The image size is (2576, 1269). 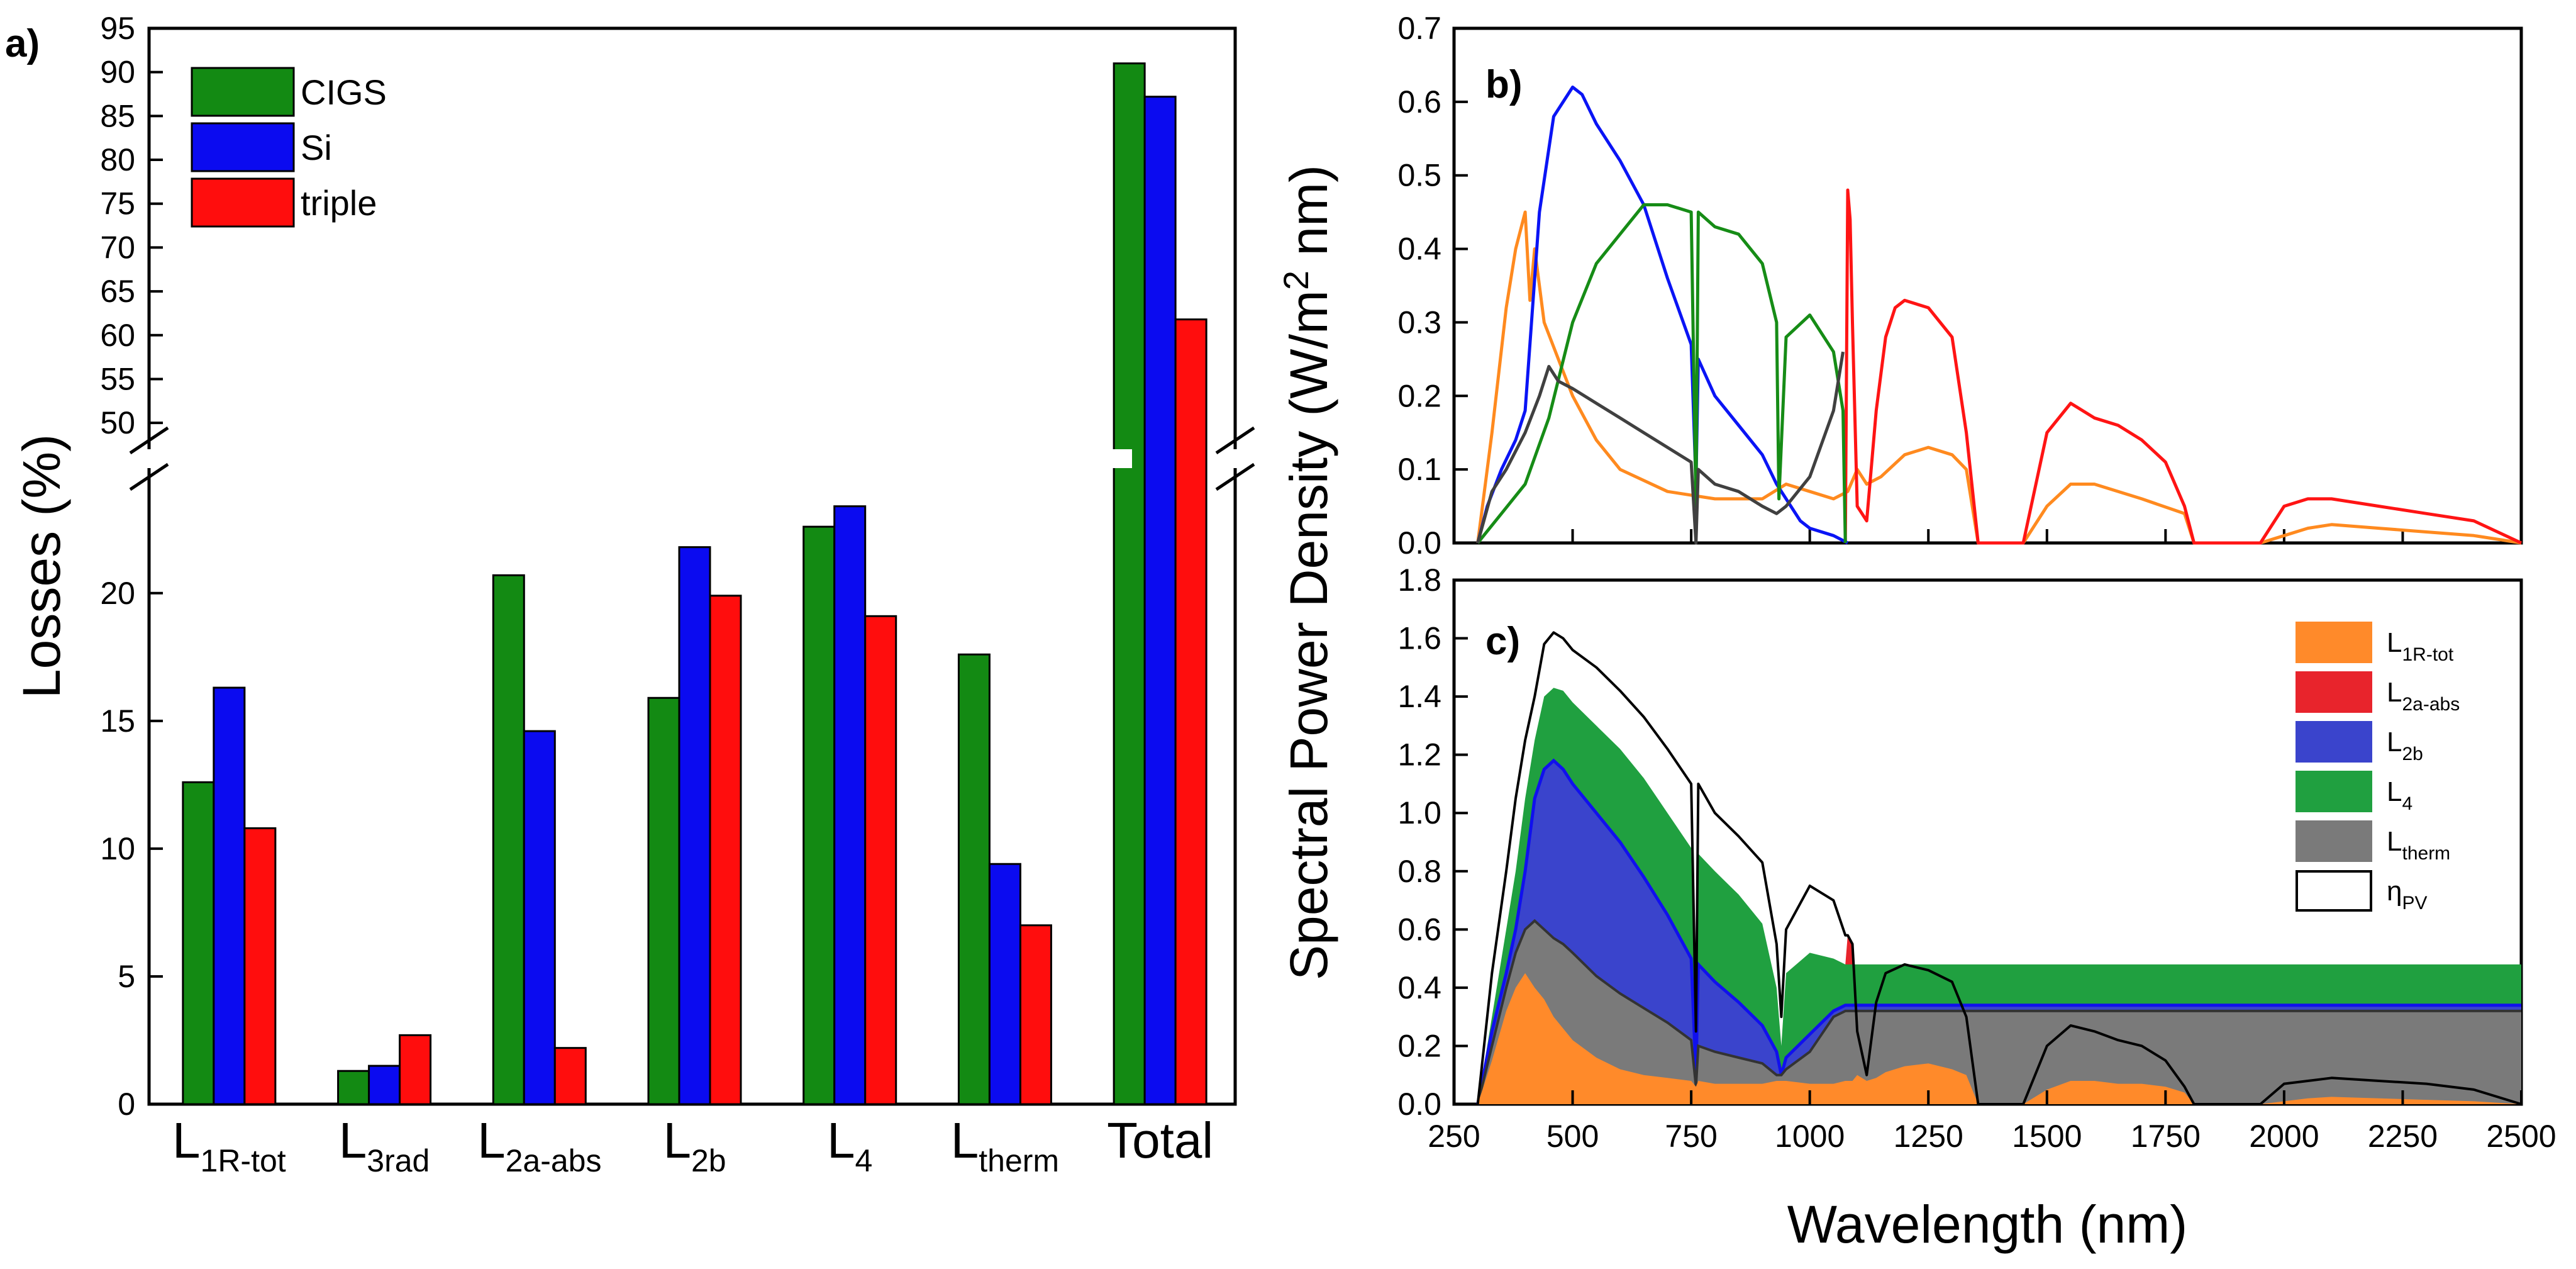 I want to click on legend-label: L4, so click(x=2399, y=795).